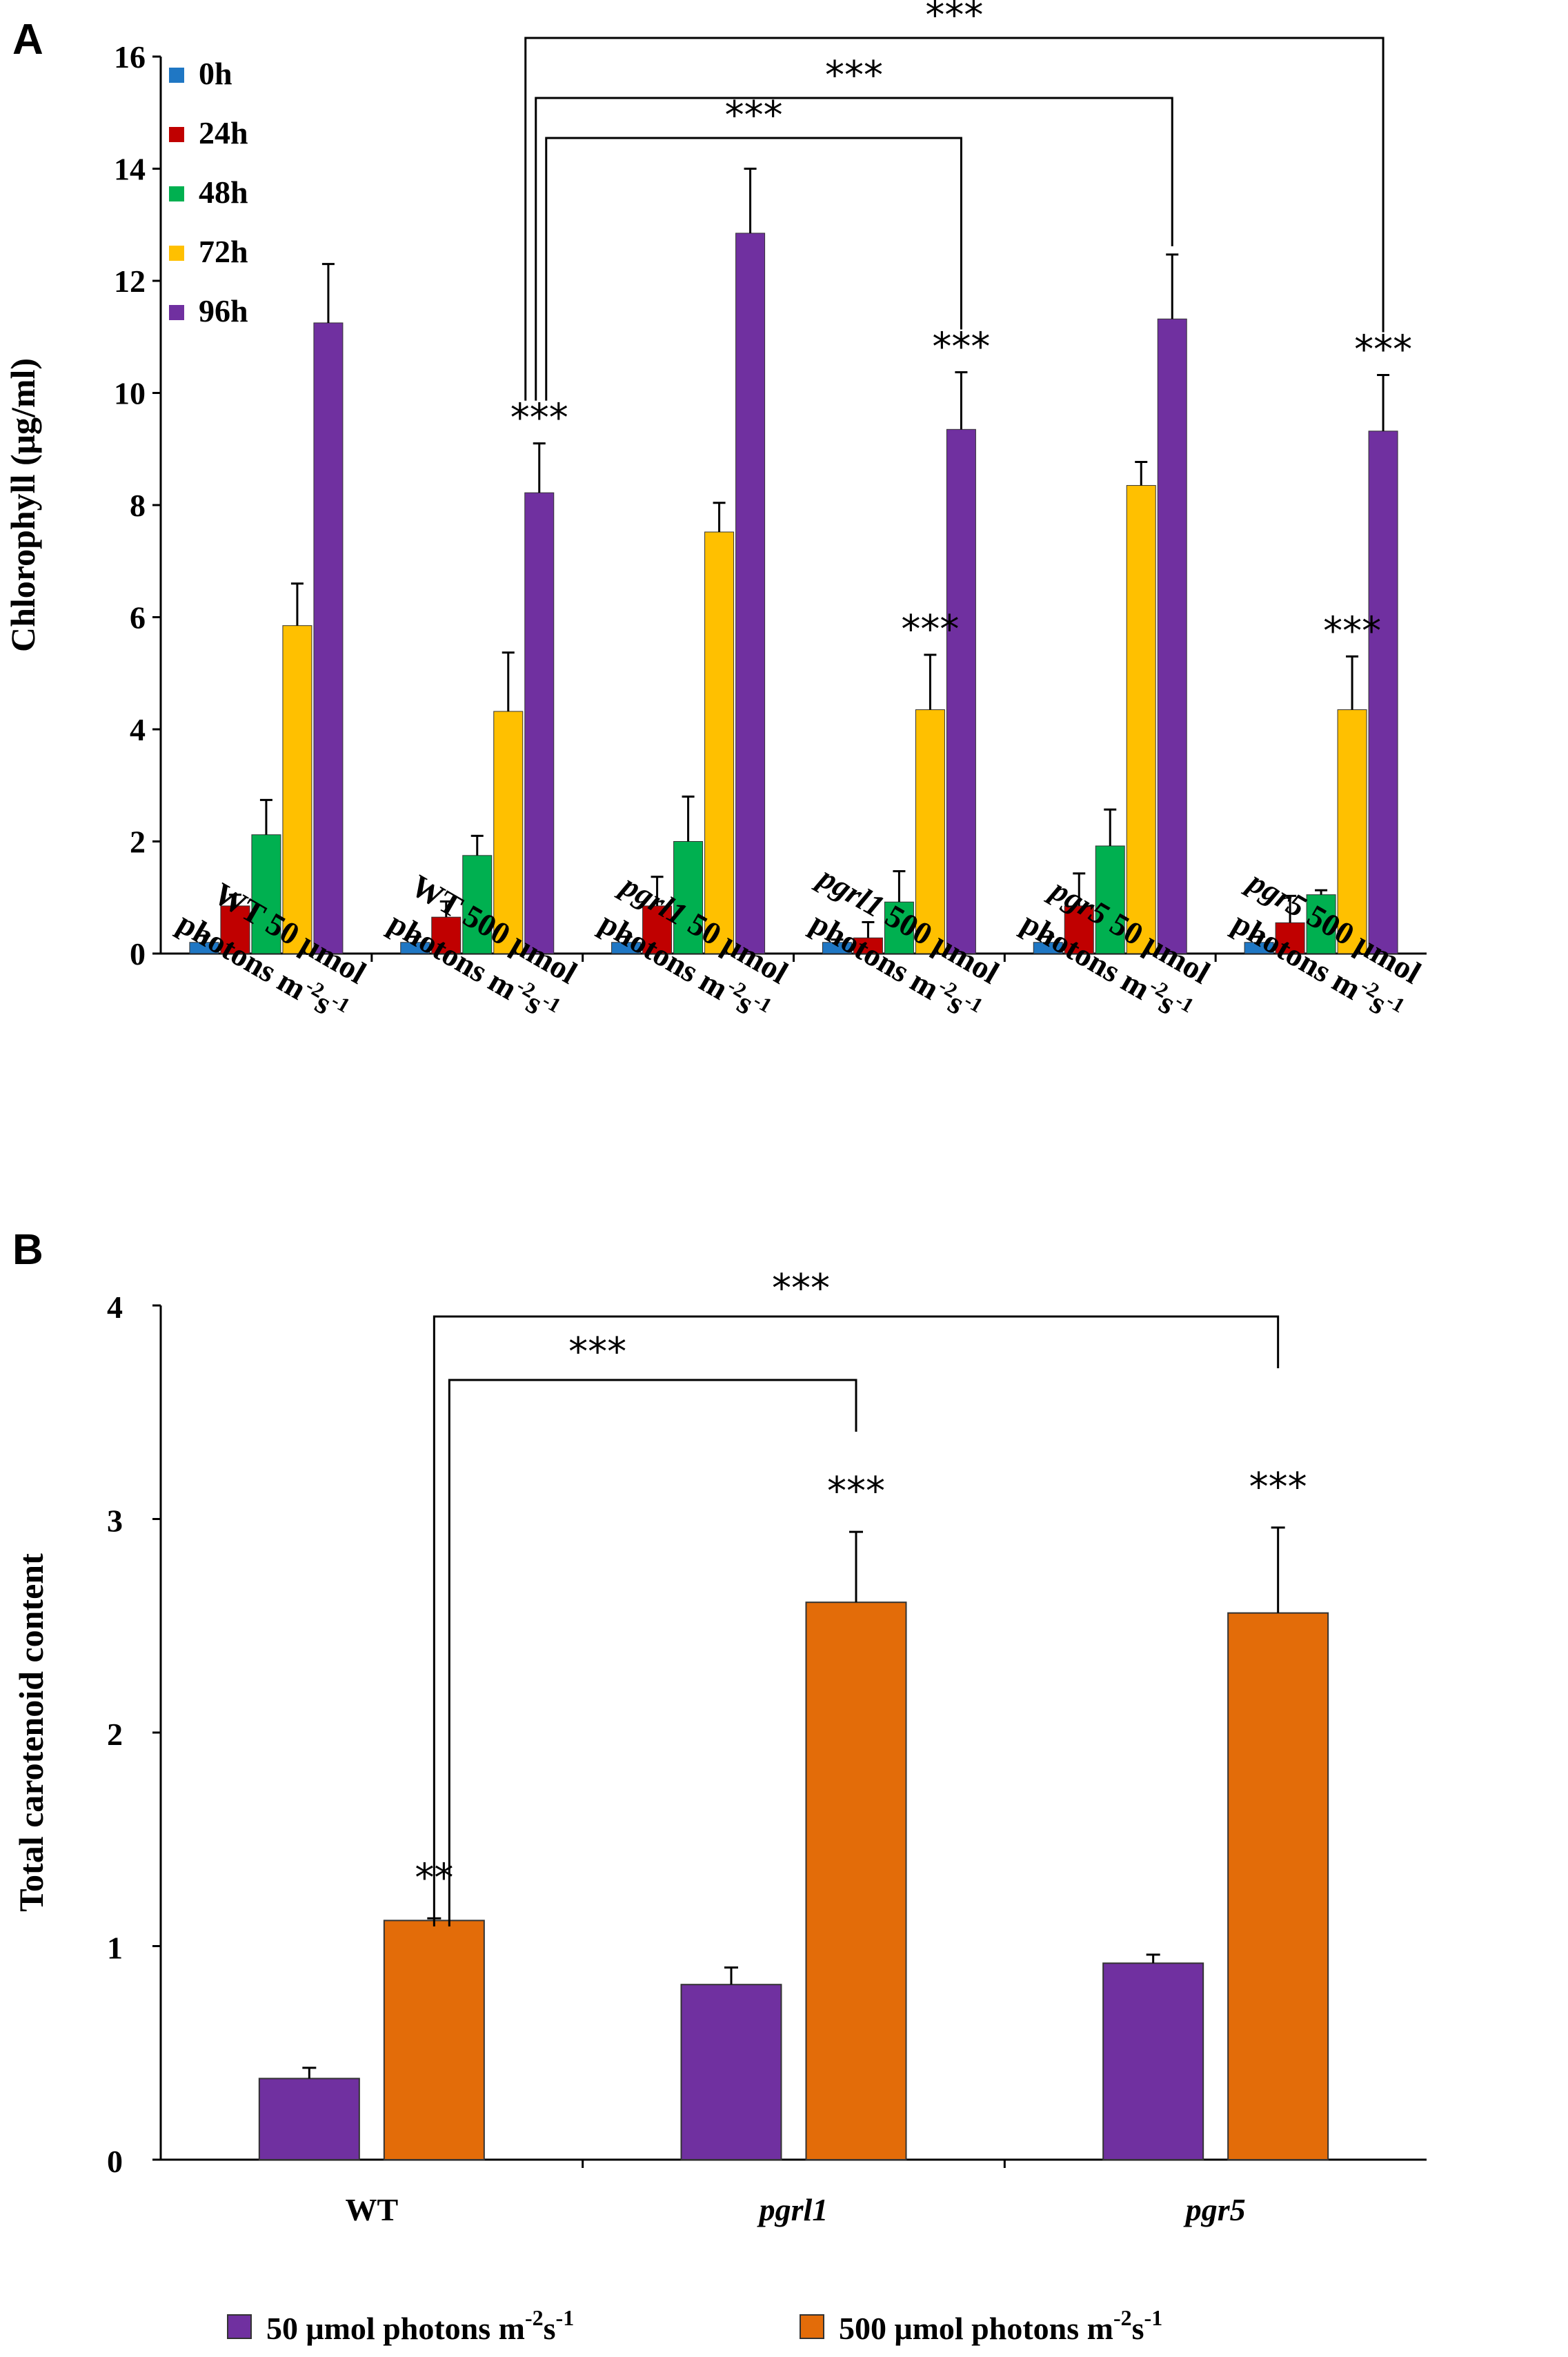  What do you see at coordinates (27, 1250) in the screenshot?
I see `panel-b-letter: B` at bounding box center [27, 1250].